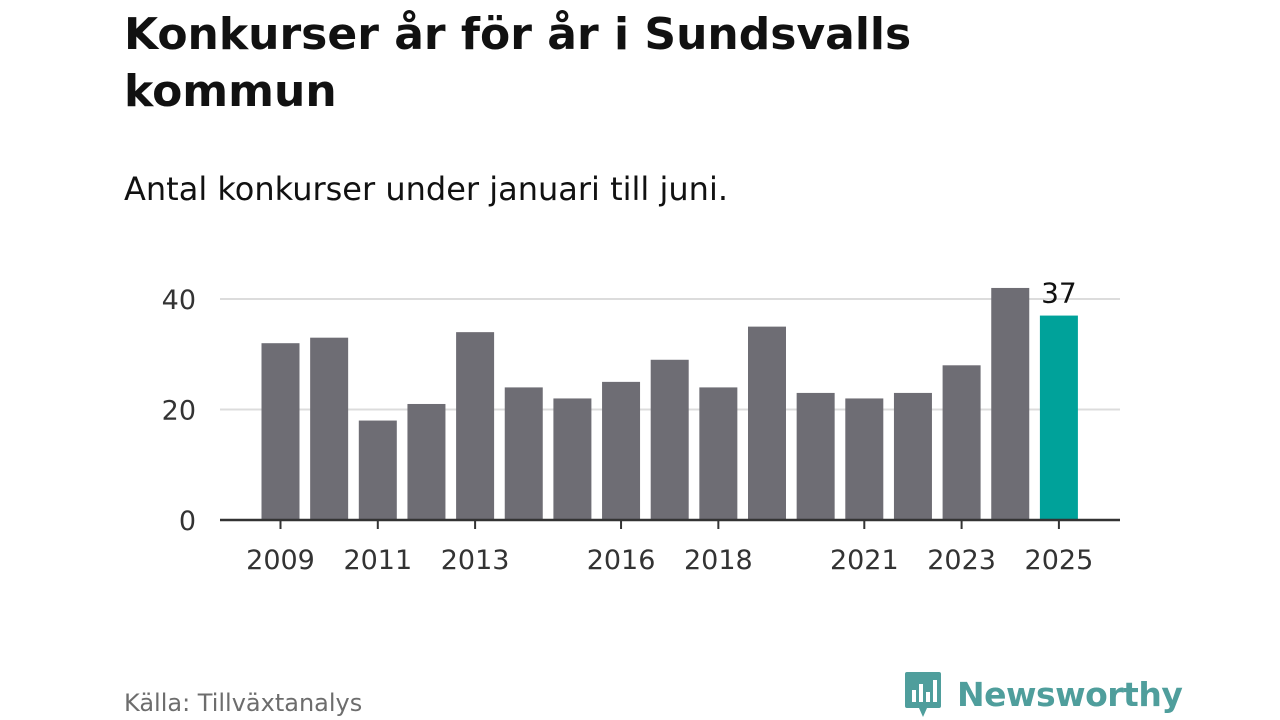 This screenshot has width=1280, height=720. I want to click on bar-2019, so click(767, 423).